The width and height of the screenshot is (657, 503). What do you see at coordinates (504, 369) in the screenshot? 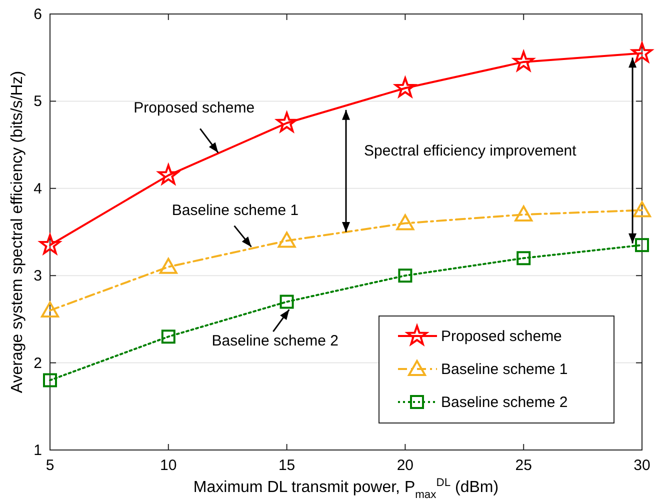
I see `legend-label: Baseline scheme 1` at bounding box center [504, 369].